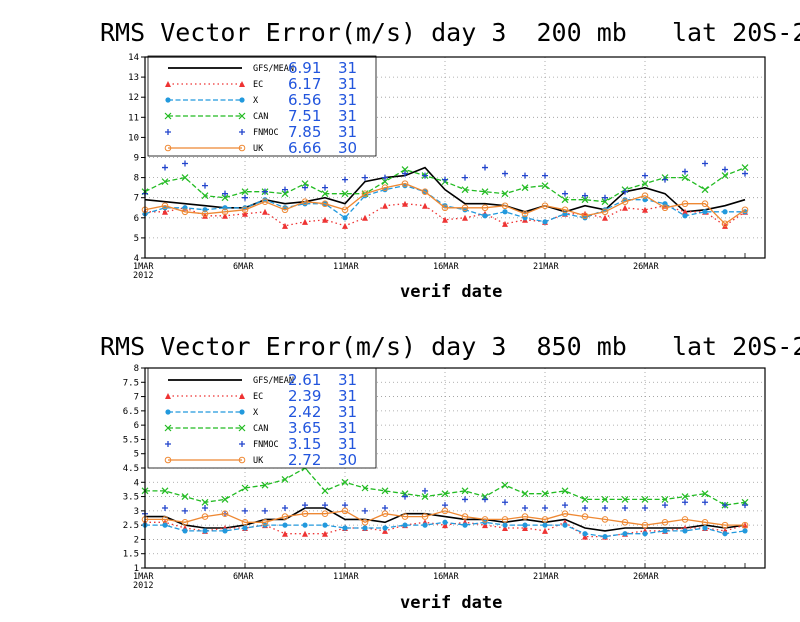  I want to click on y-tick-label: 2.5, so click(131, 526).